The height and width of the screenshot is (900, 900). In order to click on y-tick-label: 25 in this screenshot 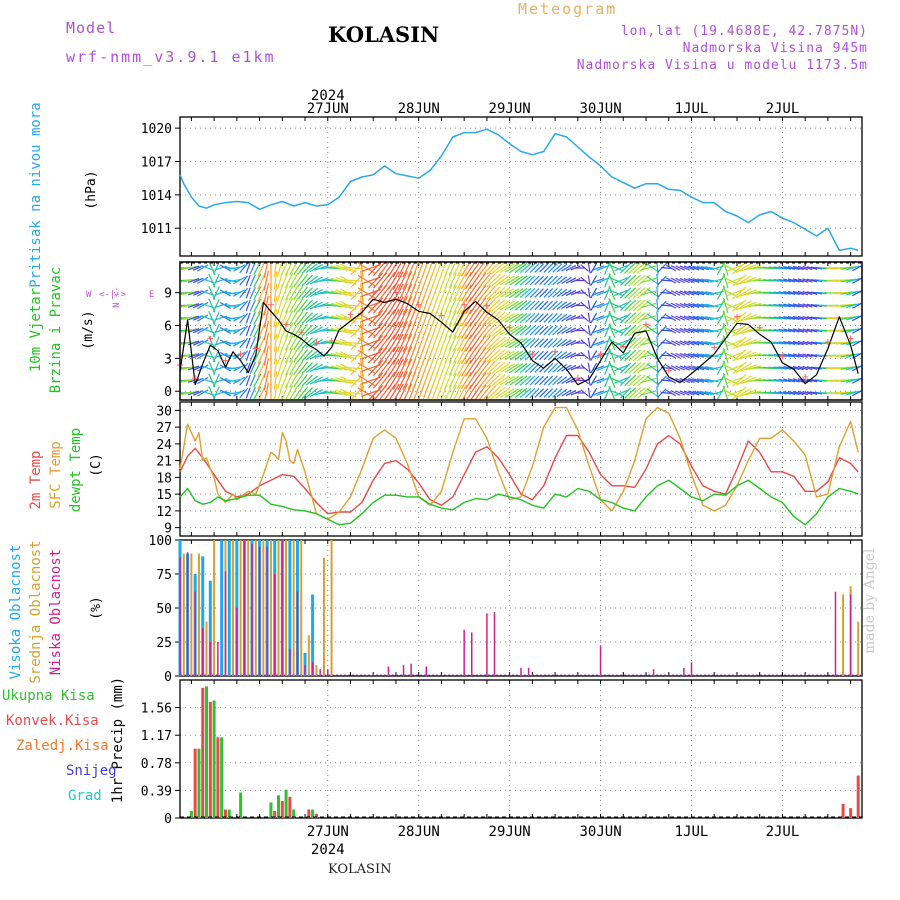, I will do `click(164, 643)`.